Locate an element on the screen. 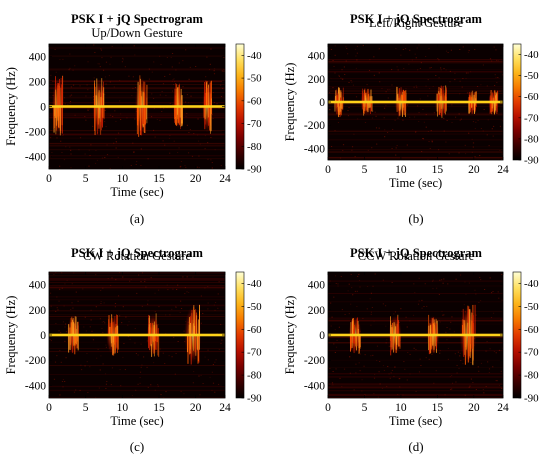  panel-label: (d) is located at coordinates (415, 446).